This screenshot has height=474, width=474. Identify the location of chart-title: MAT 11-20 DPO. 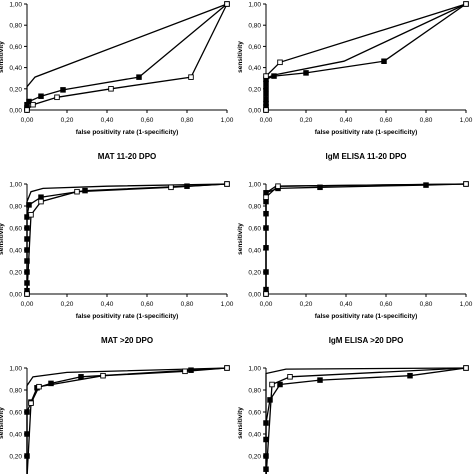
(127, 156).